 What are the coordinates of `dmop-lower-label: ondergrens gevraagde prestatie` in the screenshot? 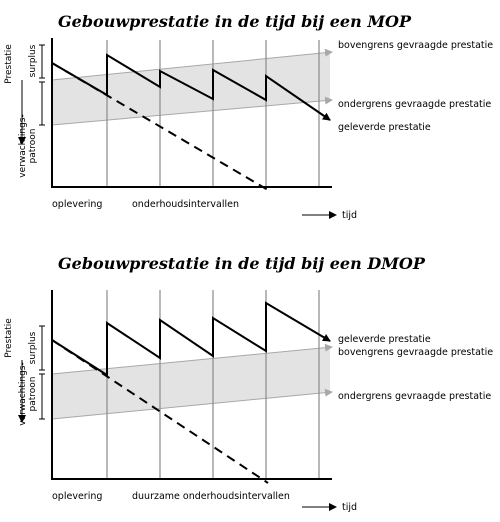 It's located at (414, 396).